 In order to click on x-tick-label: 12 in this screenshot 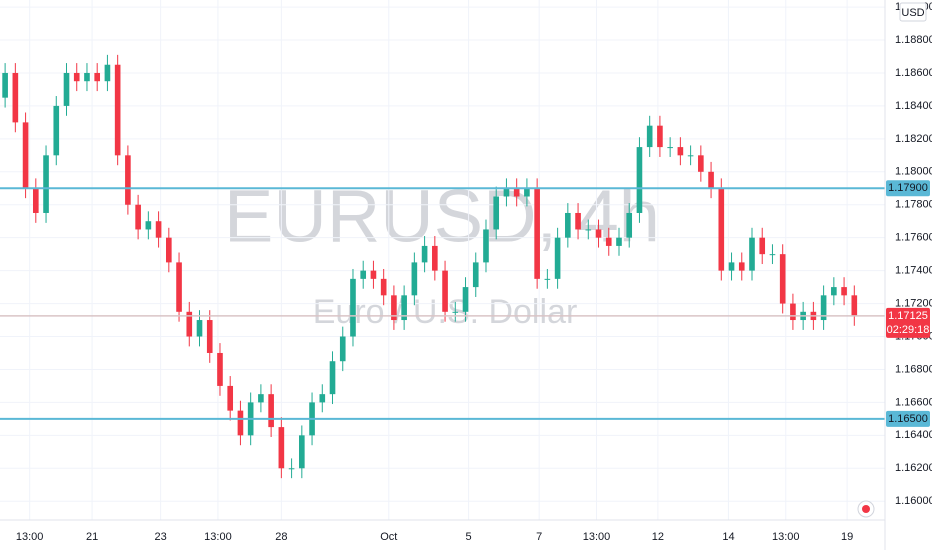, I will do `click(658, 537)`.